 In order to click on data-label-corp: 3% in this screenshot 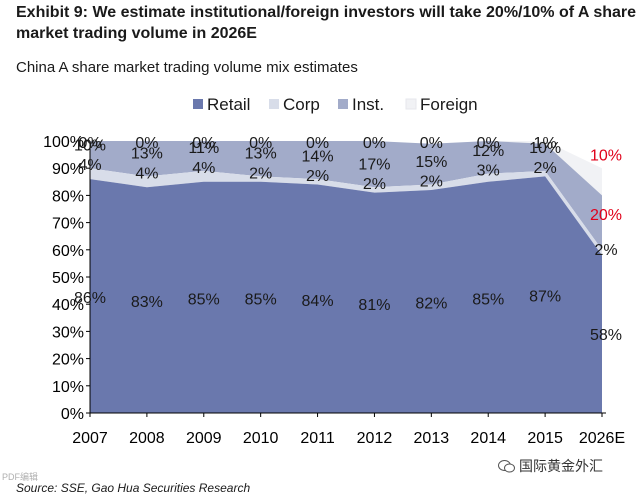, I will do `click(488, 171)`.